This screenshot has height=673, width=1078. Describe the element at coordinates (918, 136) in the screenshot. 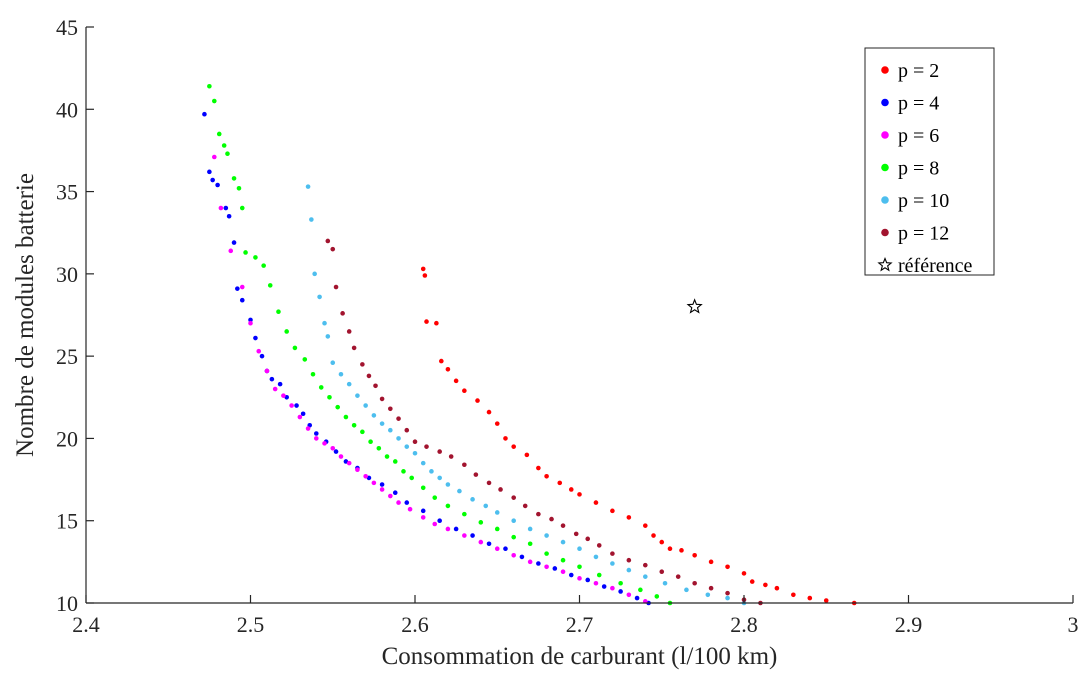

I see `legend-label: p = 6` at that location.